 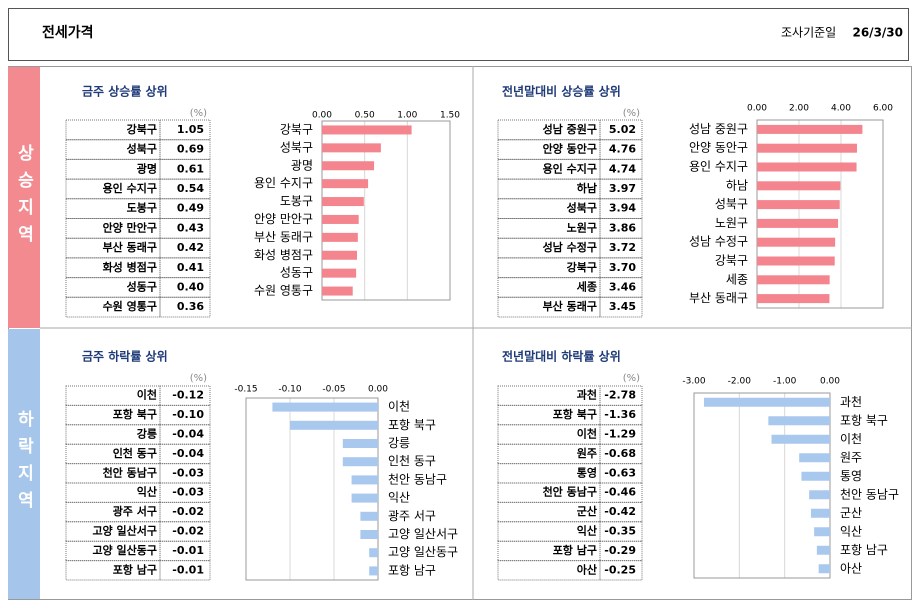 What do you see at coordinates (130, 267) in the screenshot?
I see `table-name: 화성 병점구` at bounding box center [130, 267].